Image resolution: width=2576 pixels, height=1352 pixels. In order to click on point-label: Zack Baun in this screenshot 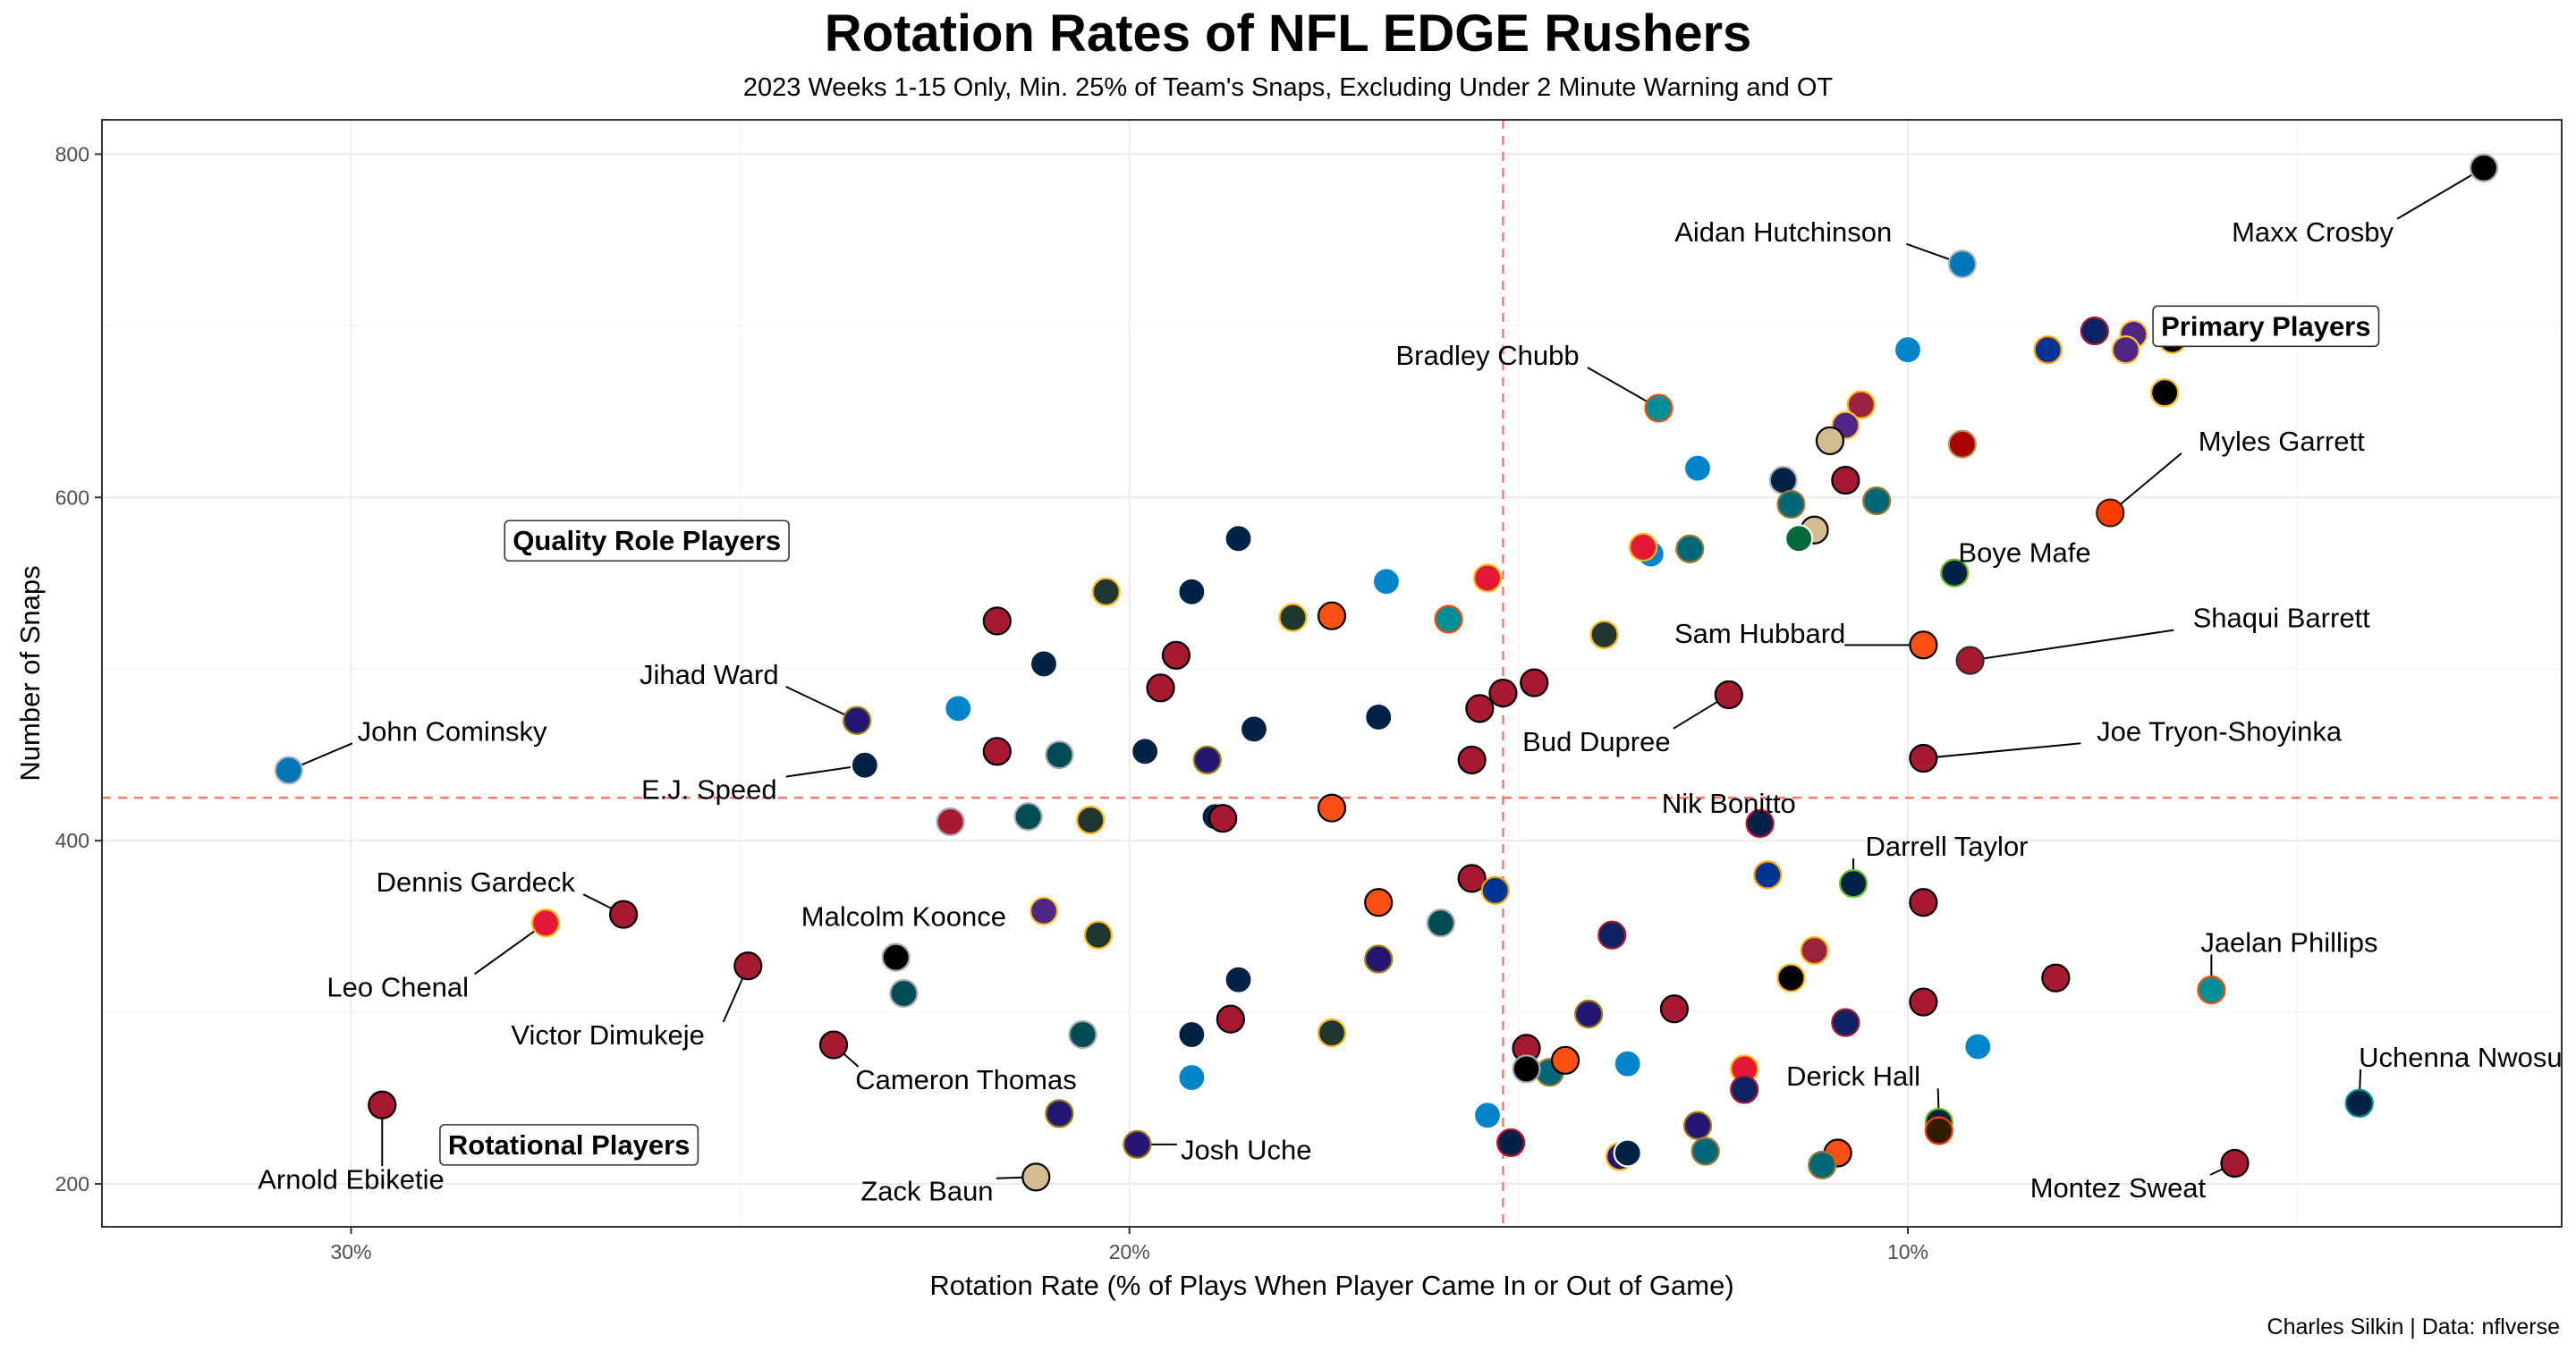, I will do `click(926, 1191)`.